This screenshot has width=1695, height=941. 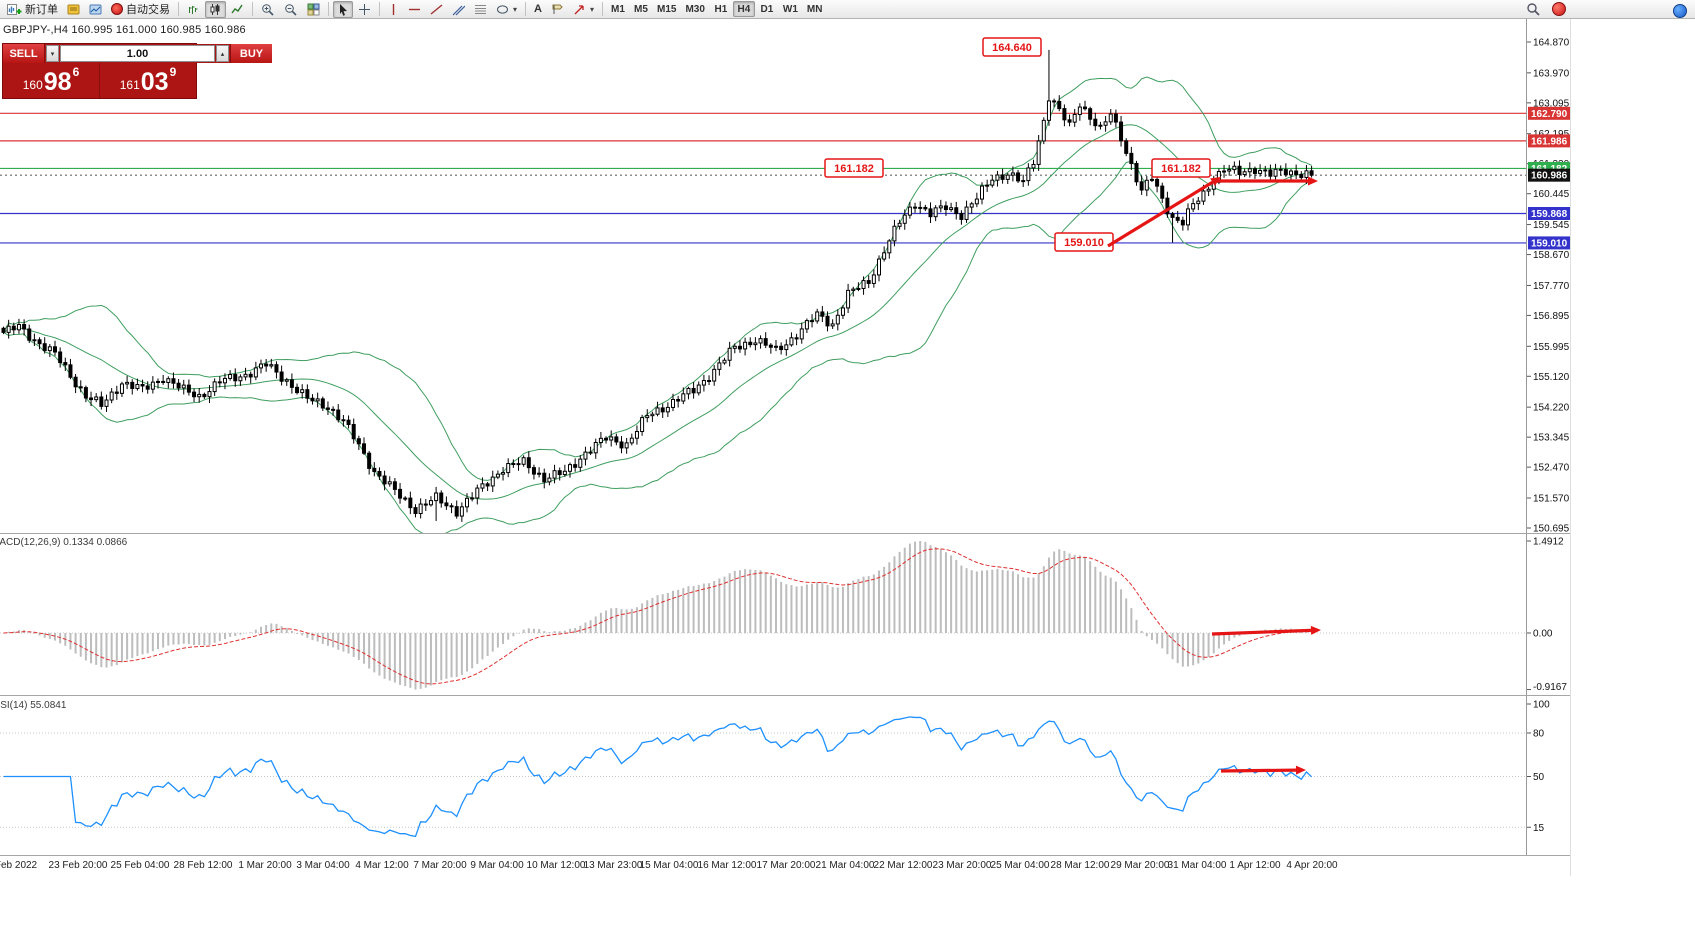 I want to click on arrows-button: ▾, so click(x=583, y=9).